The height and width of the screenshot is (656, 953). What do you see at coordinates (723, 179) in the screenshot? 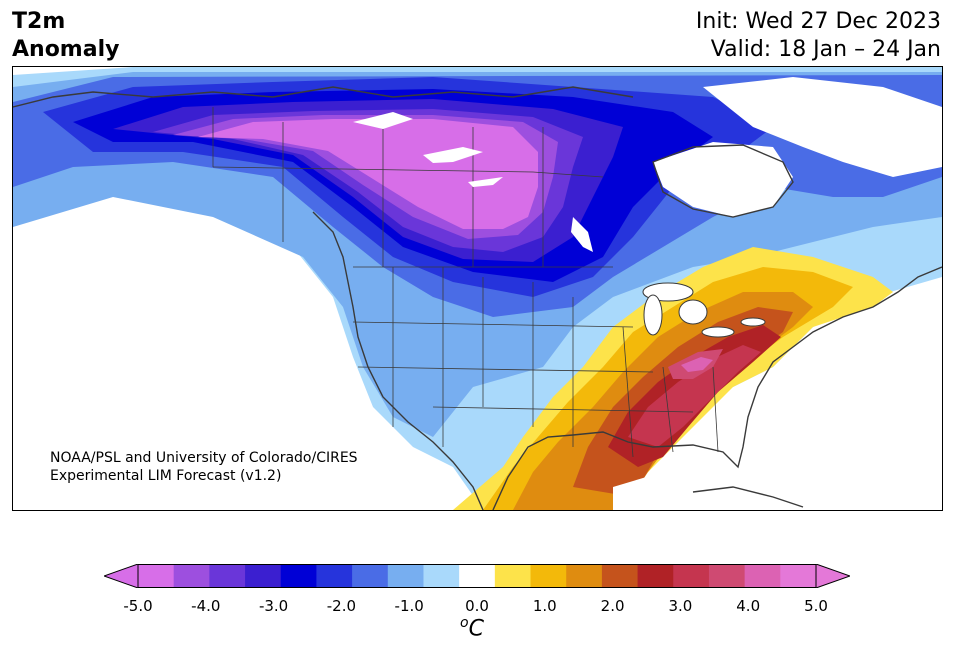
I see `hudson-bay` at bounding box center [723, 179].